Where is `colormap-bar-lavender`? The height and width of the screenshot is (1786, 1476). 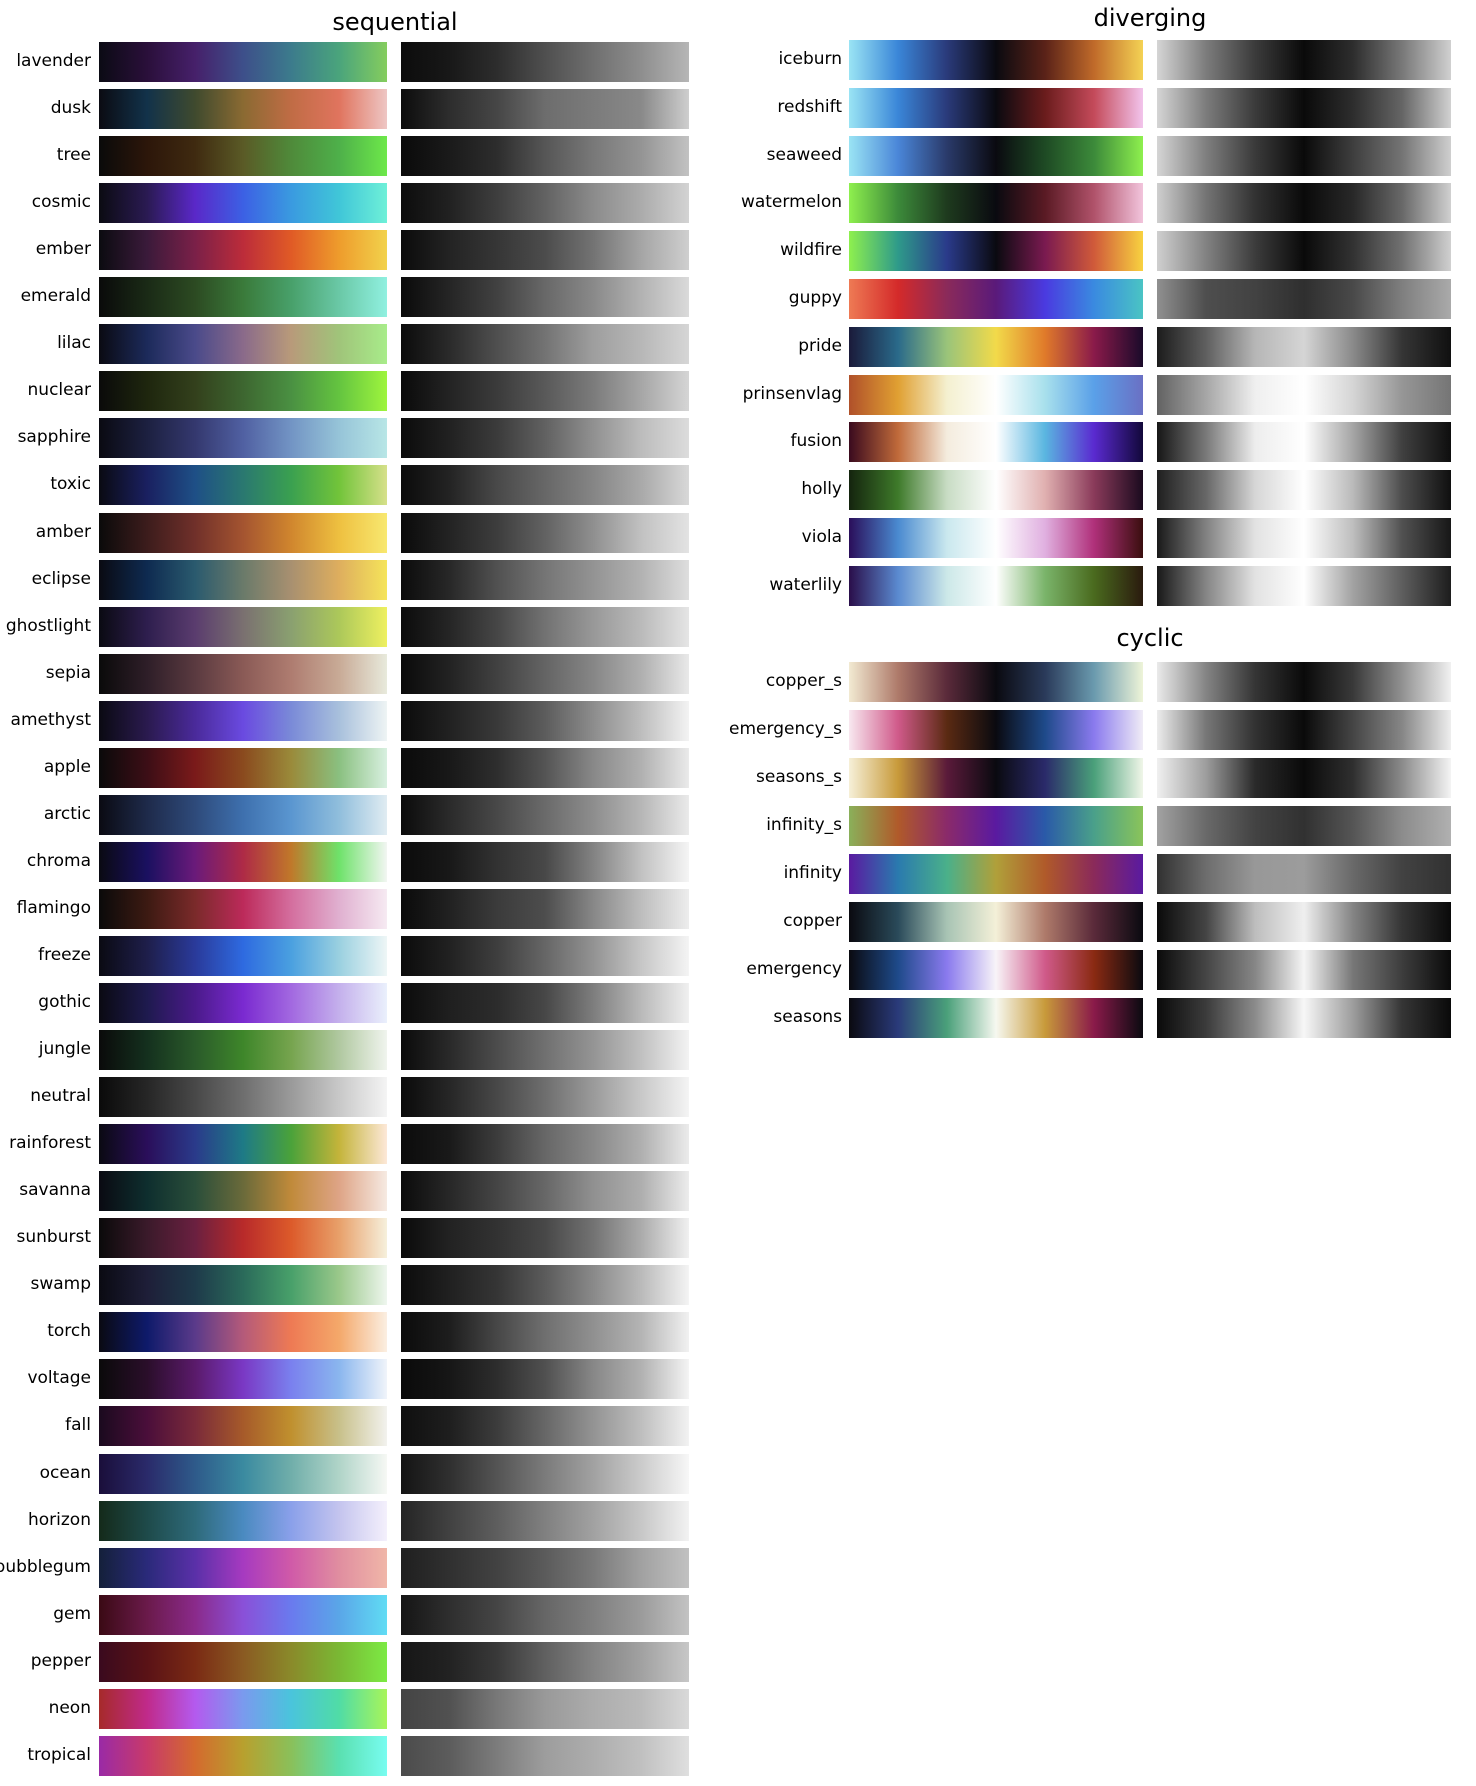 colormap-bar-lavender is located at coordinates (243, 62).